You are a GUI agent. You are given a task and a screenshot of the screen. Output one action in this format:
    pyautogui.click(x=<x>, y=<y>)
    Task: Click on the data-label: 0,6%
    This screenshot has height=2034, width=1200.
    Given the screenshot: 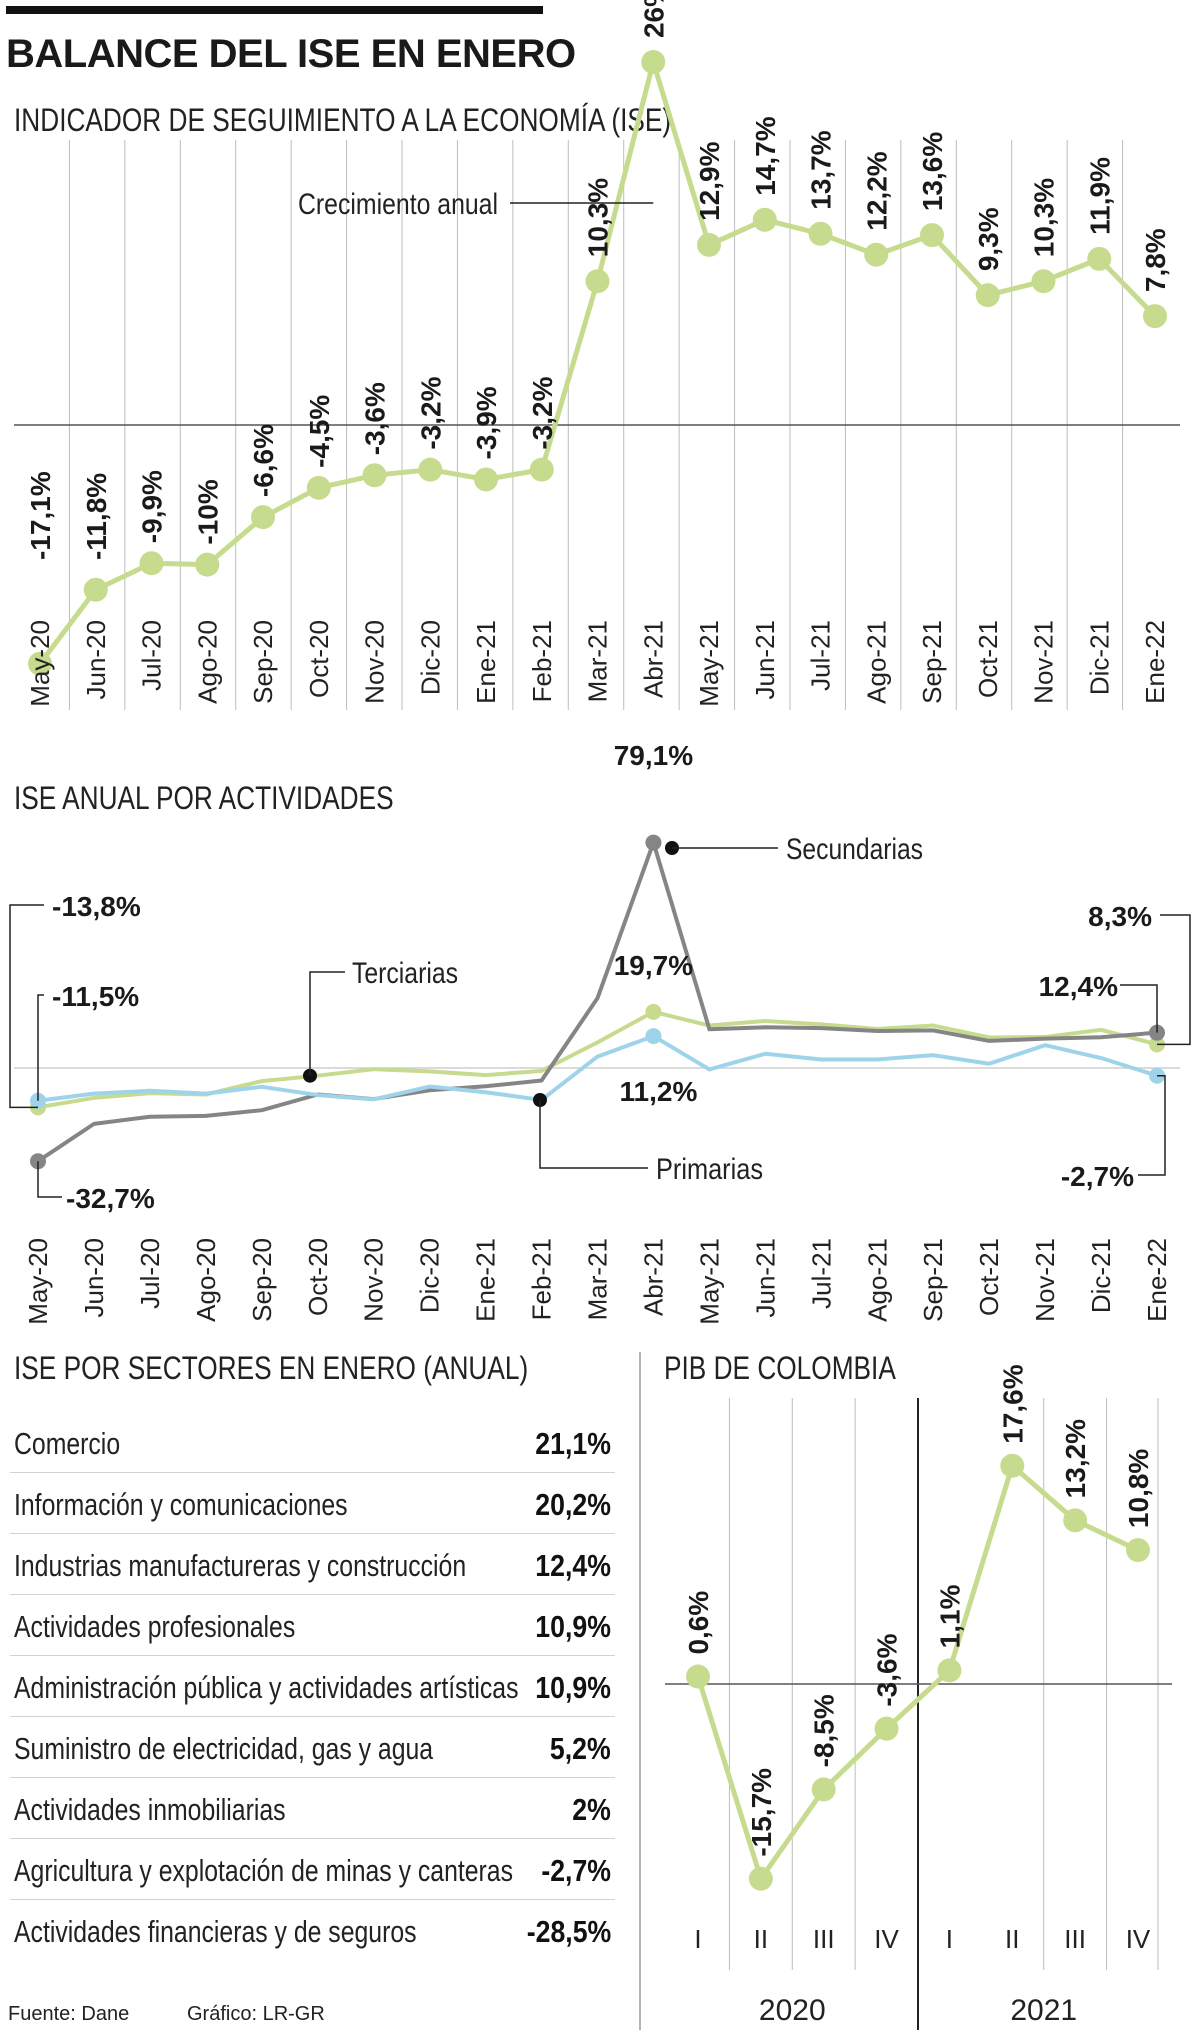 What is the action you would take?
    pyautogui.click(x=698, y=1623)
    